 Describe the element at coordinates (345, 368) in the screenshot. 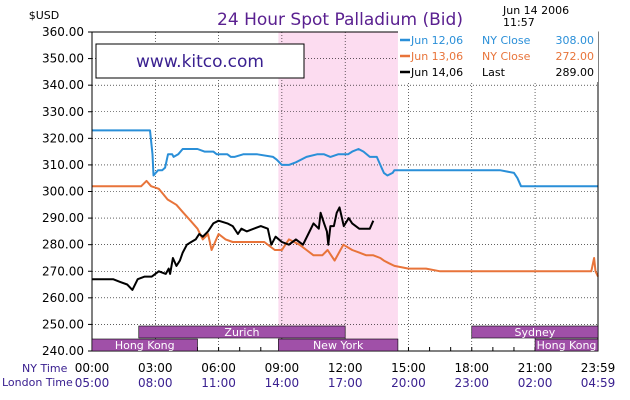

I see `ny-time-label: 12:00` at that location.